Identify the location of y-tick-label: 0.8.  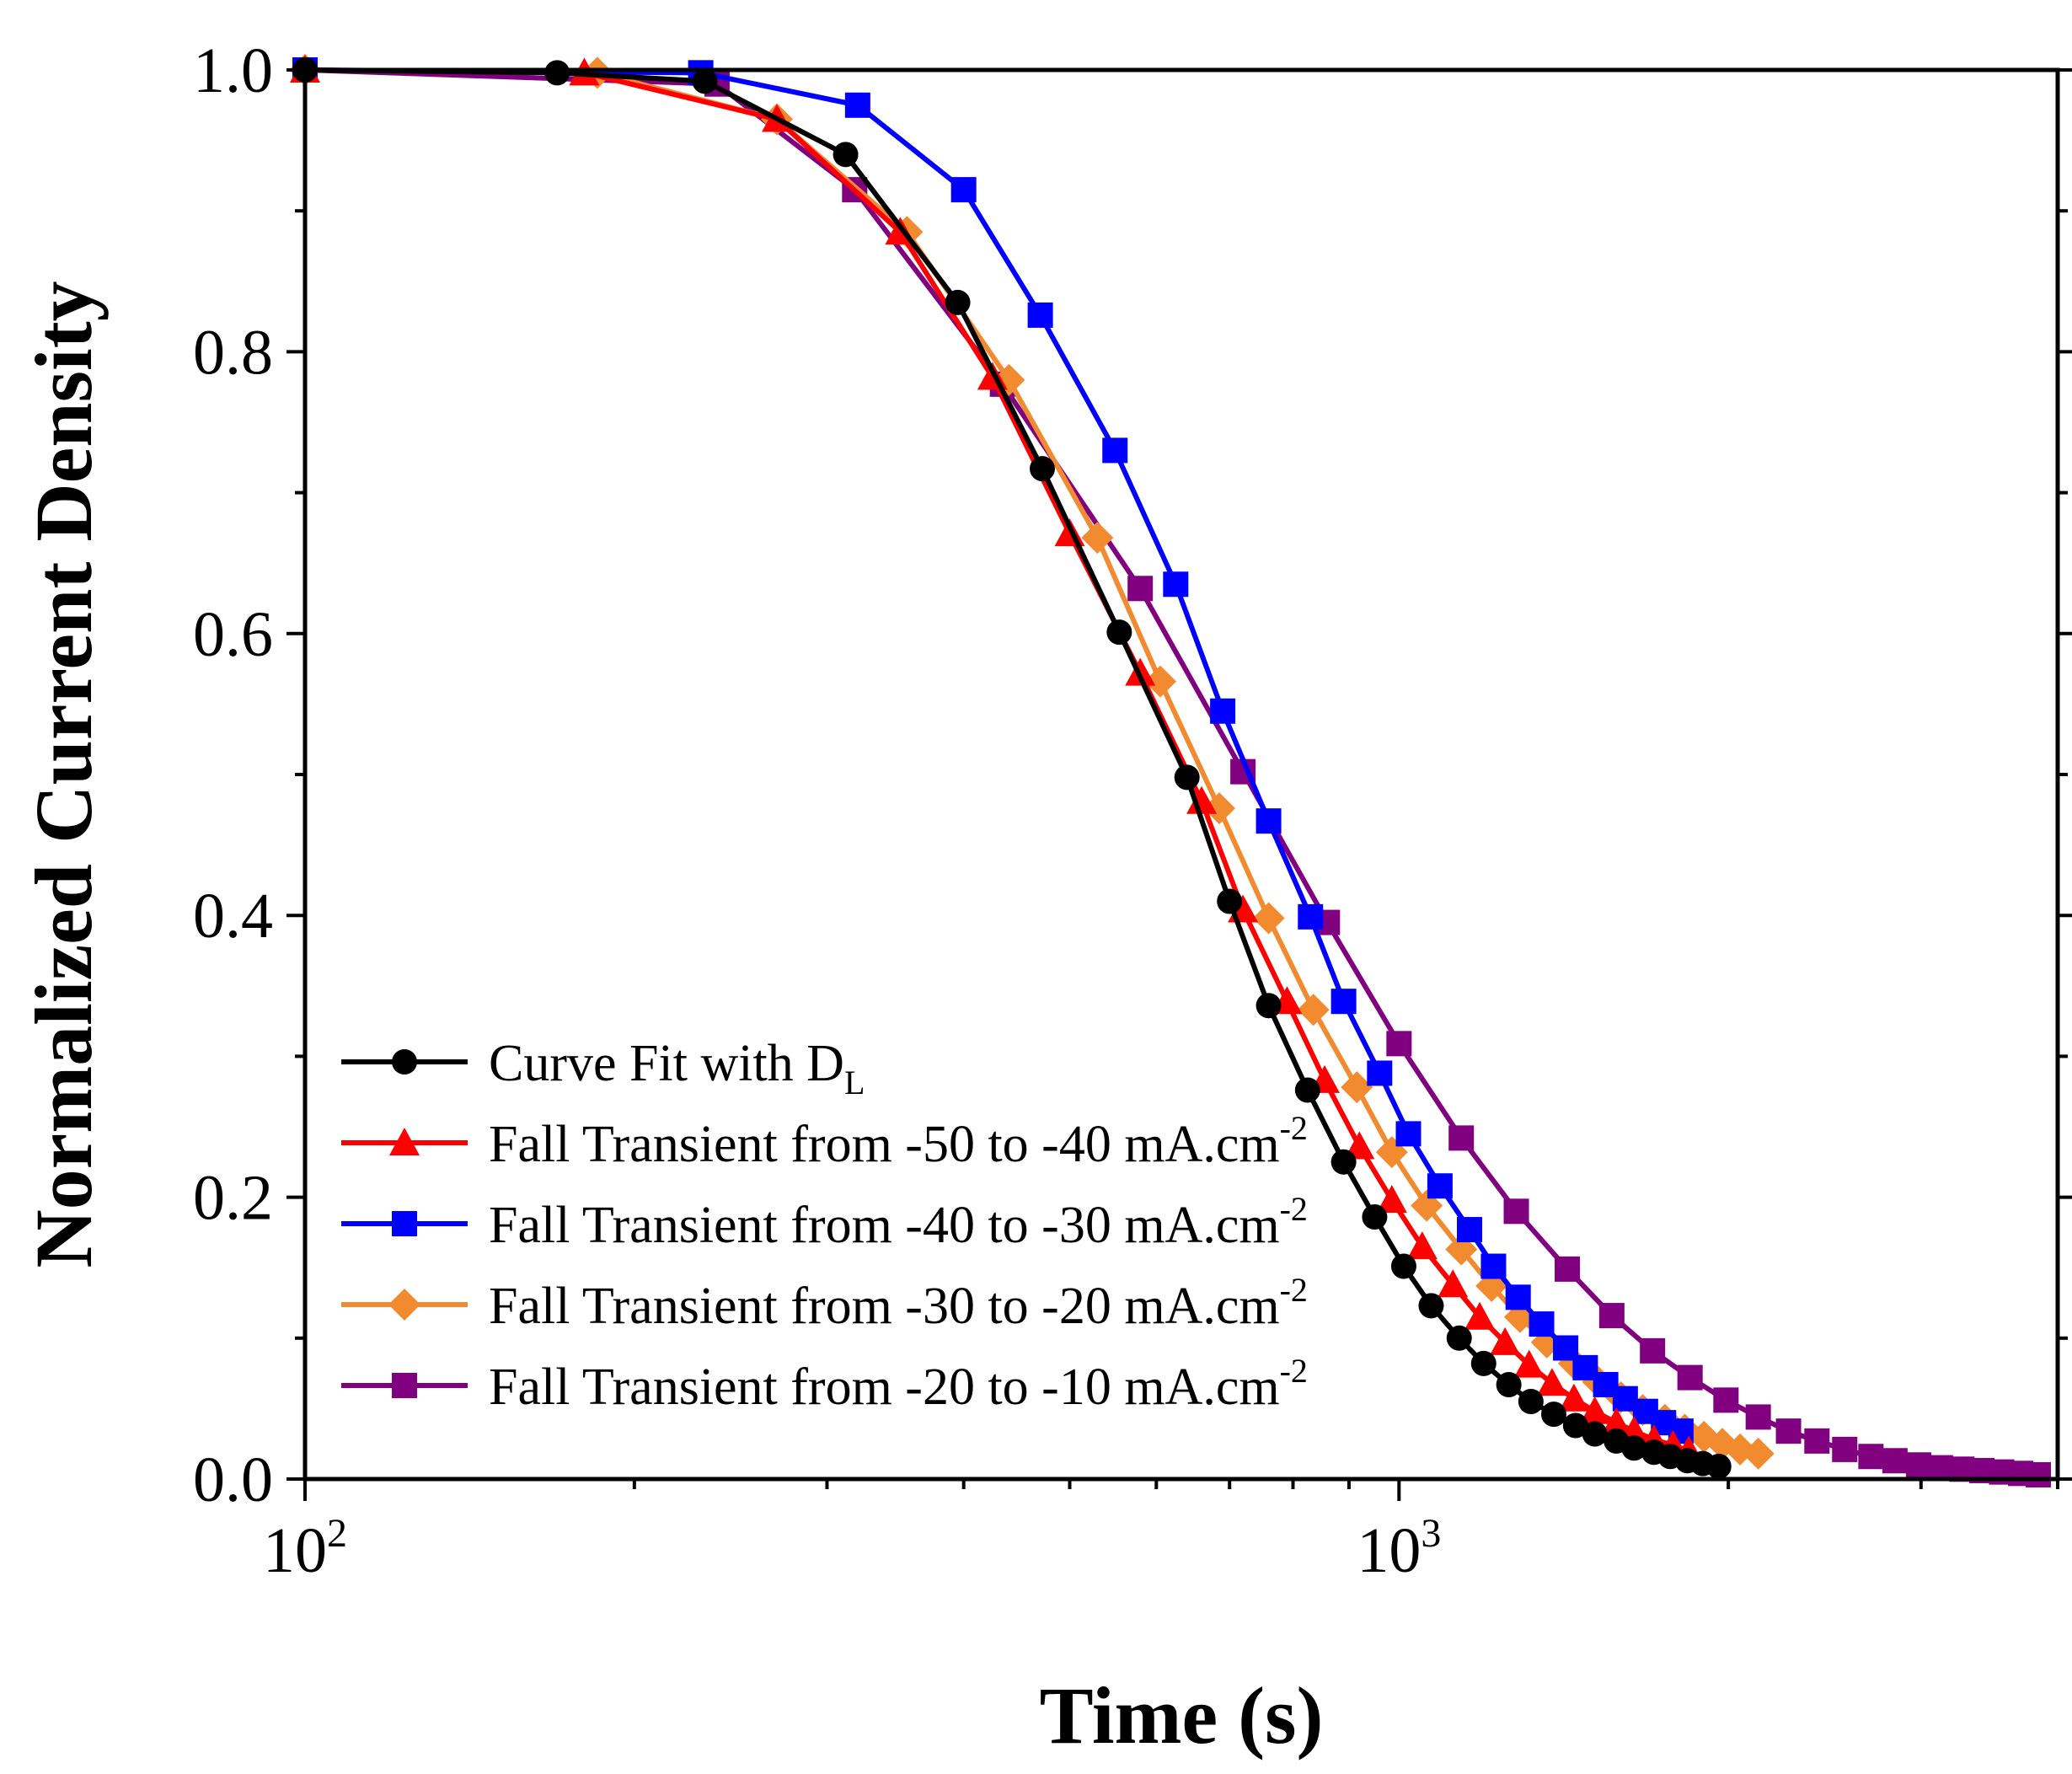
(233, 352).